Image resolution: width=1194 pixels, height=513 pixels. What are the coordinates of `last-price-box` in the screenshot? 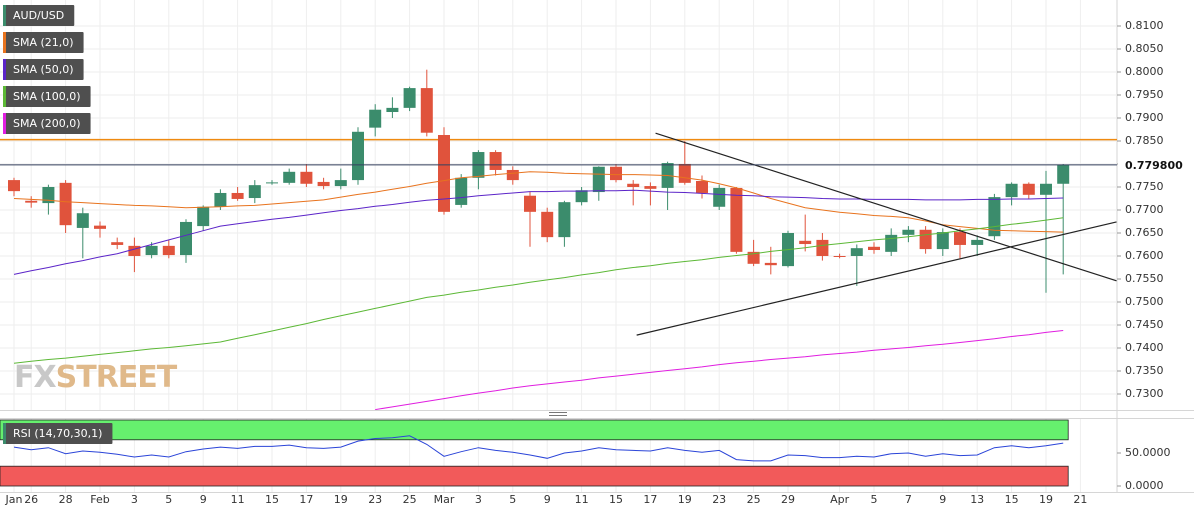 It's located at (1155, 164).